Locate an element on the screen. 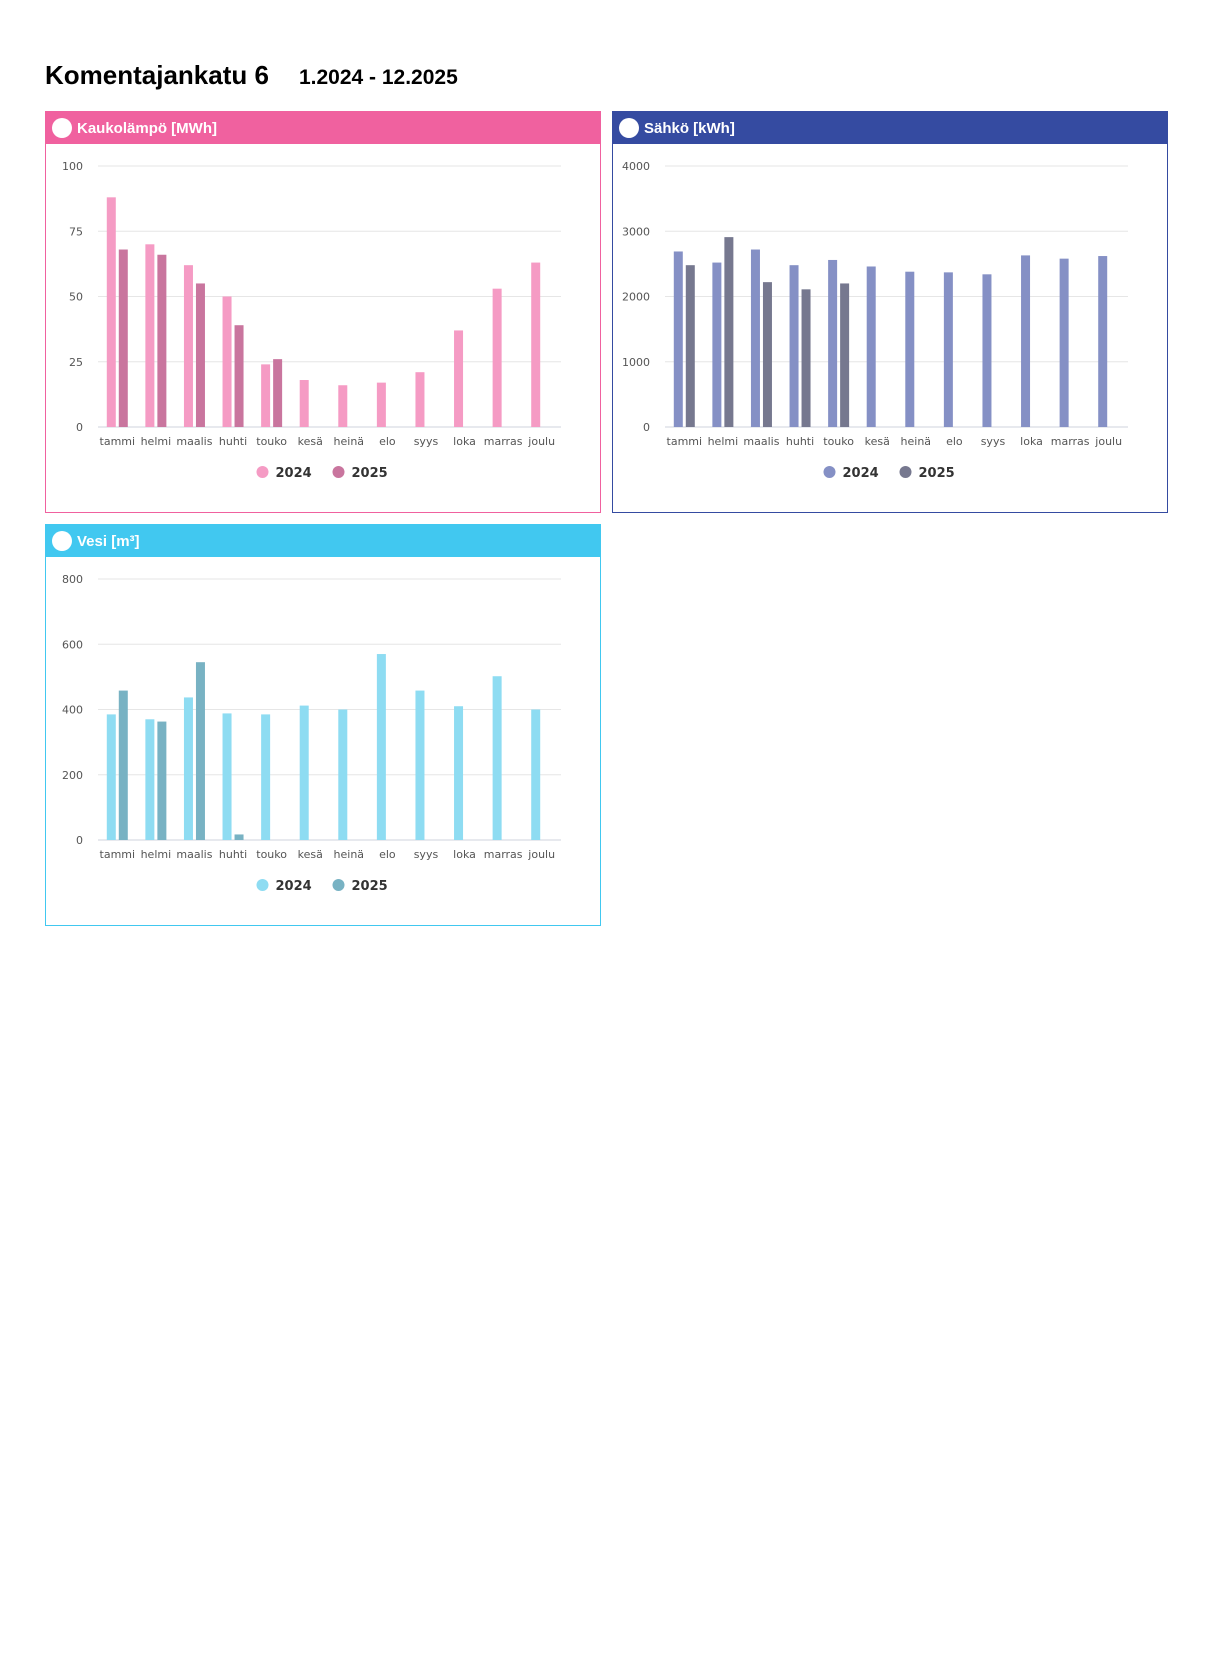  page-header: Komentajankatu 6 1.2024 - 12.2025 is located at coordinates (251, 80).